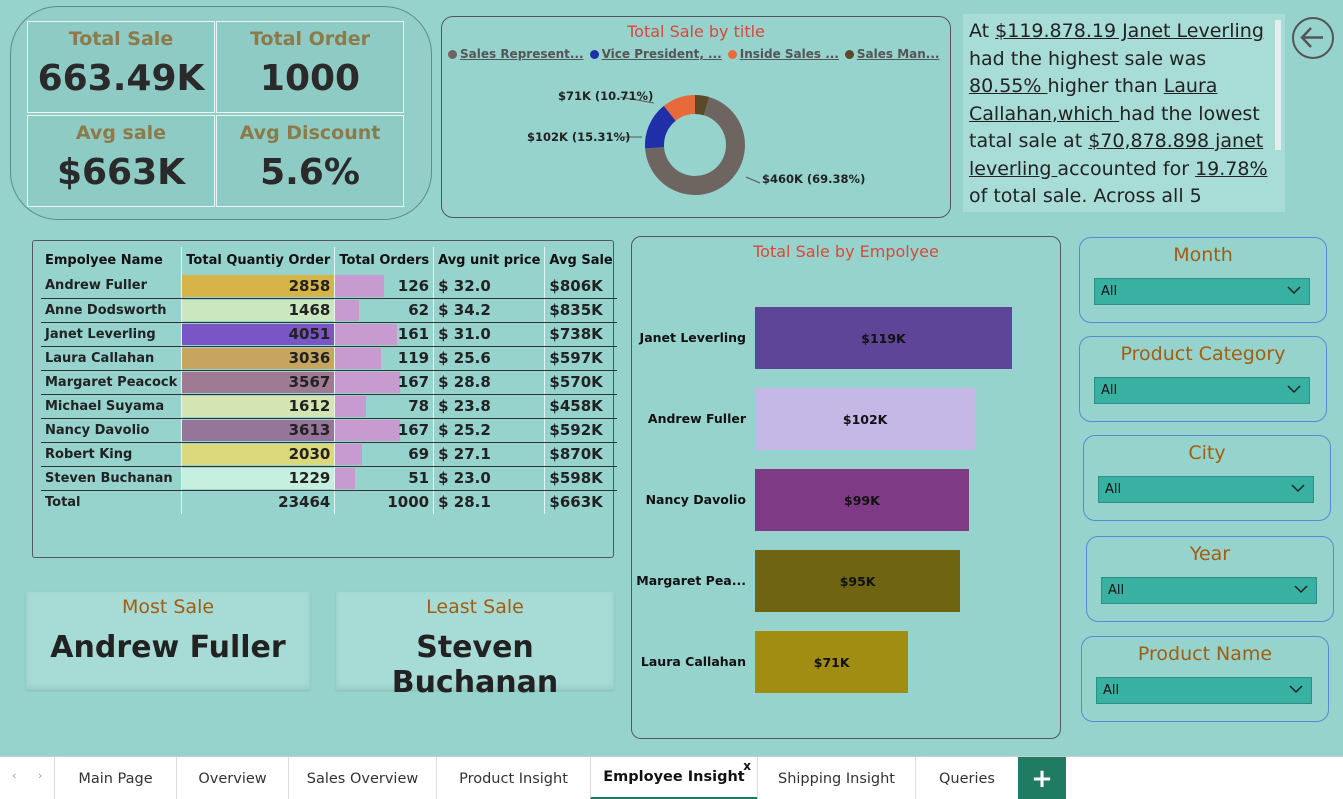 This screenshot has width=1343, height=799. I want to click on kpi-value: 1000, so click(310, 78).